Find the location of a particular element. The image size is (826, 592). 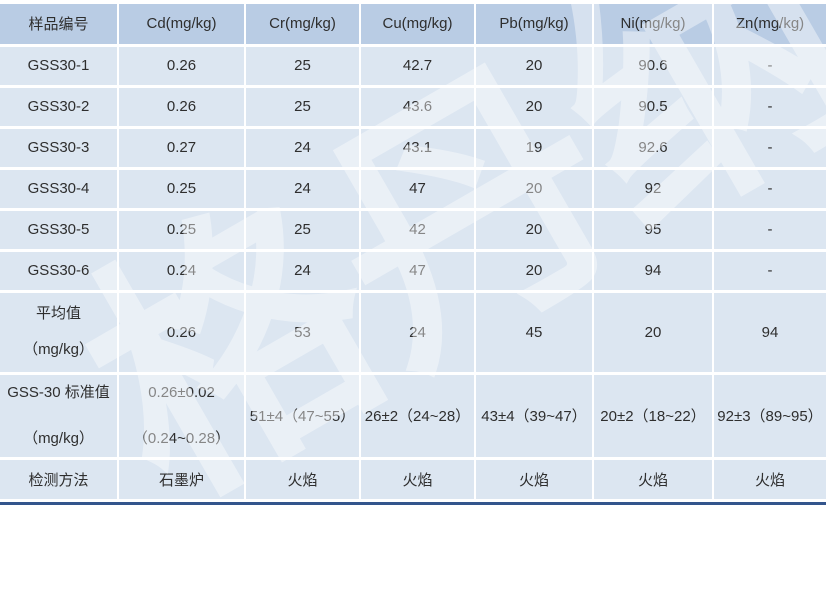

header-cd: Cd(mg/kg) is located at coordinates (182, 25).